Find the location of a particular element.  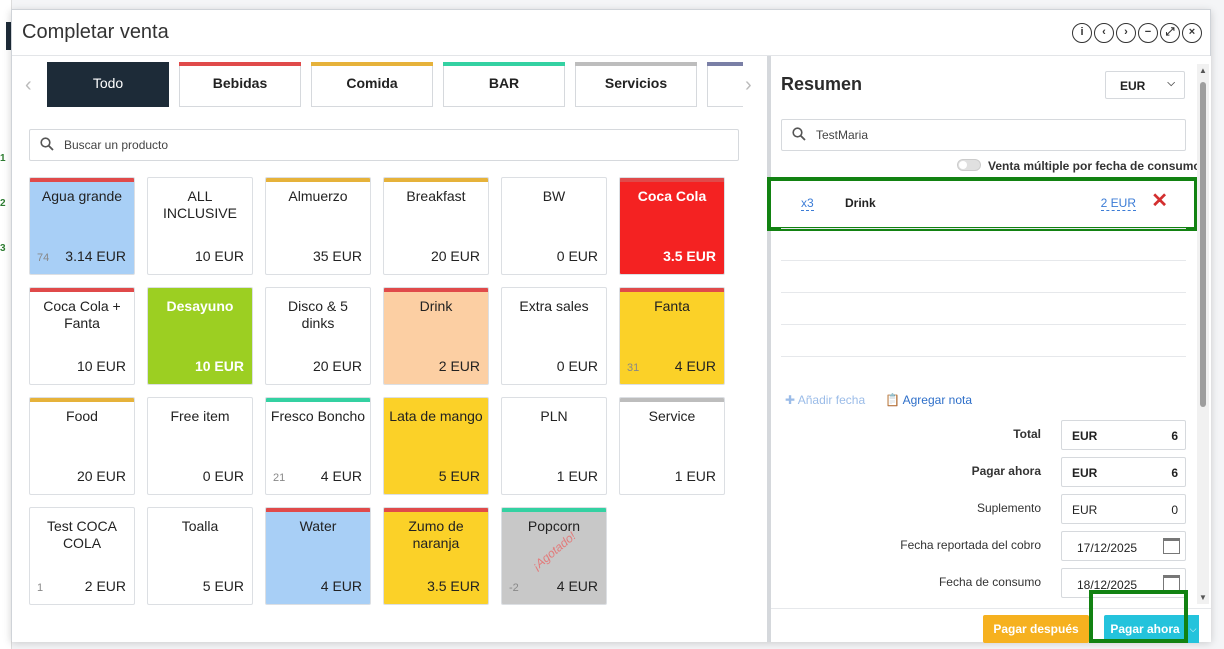

category-tab: Bebidas is located at coordinates (240, 84).